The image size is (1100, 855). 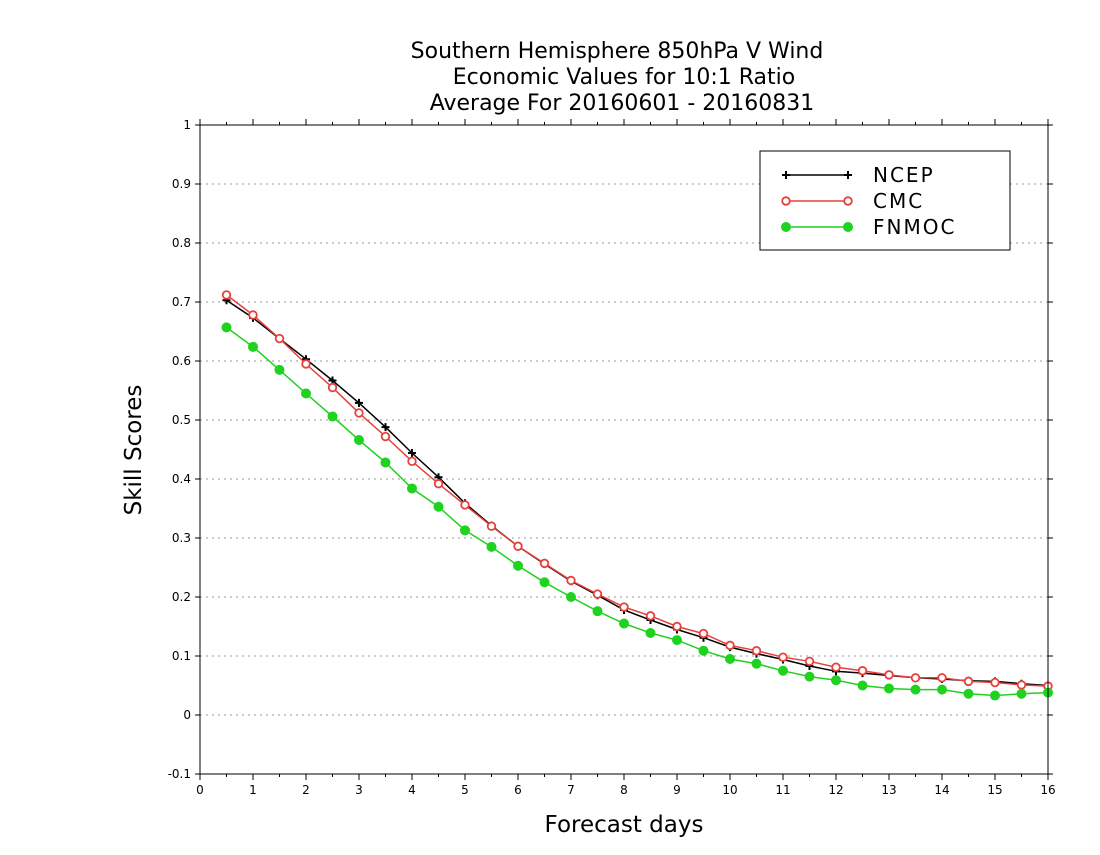 What do you see at coordinates (187, 125) in the screenshot?
I see `y-tick-label: 1` at bounding box center [187, 125].